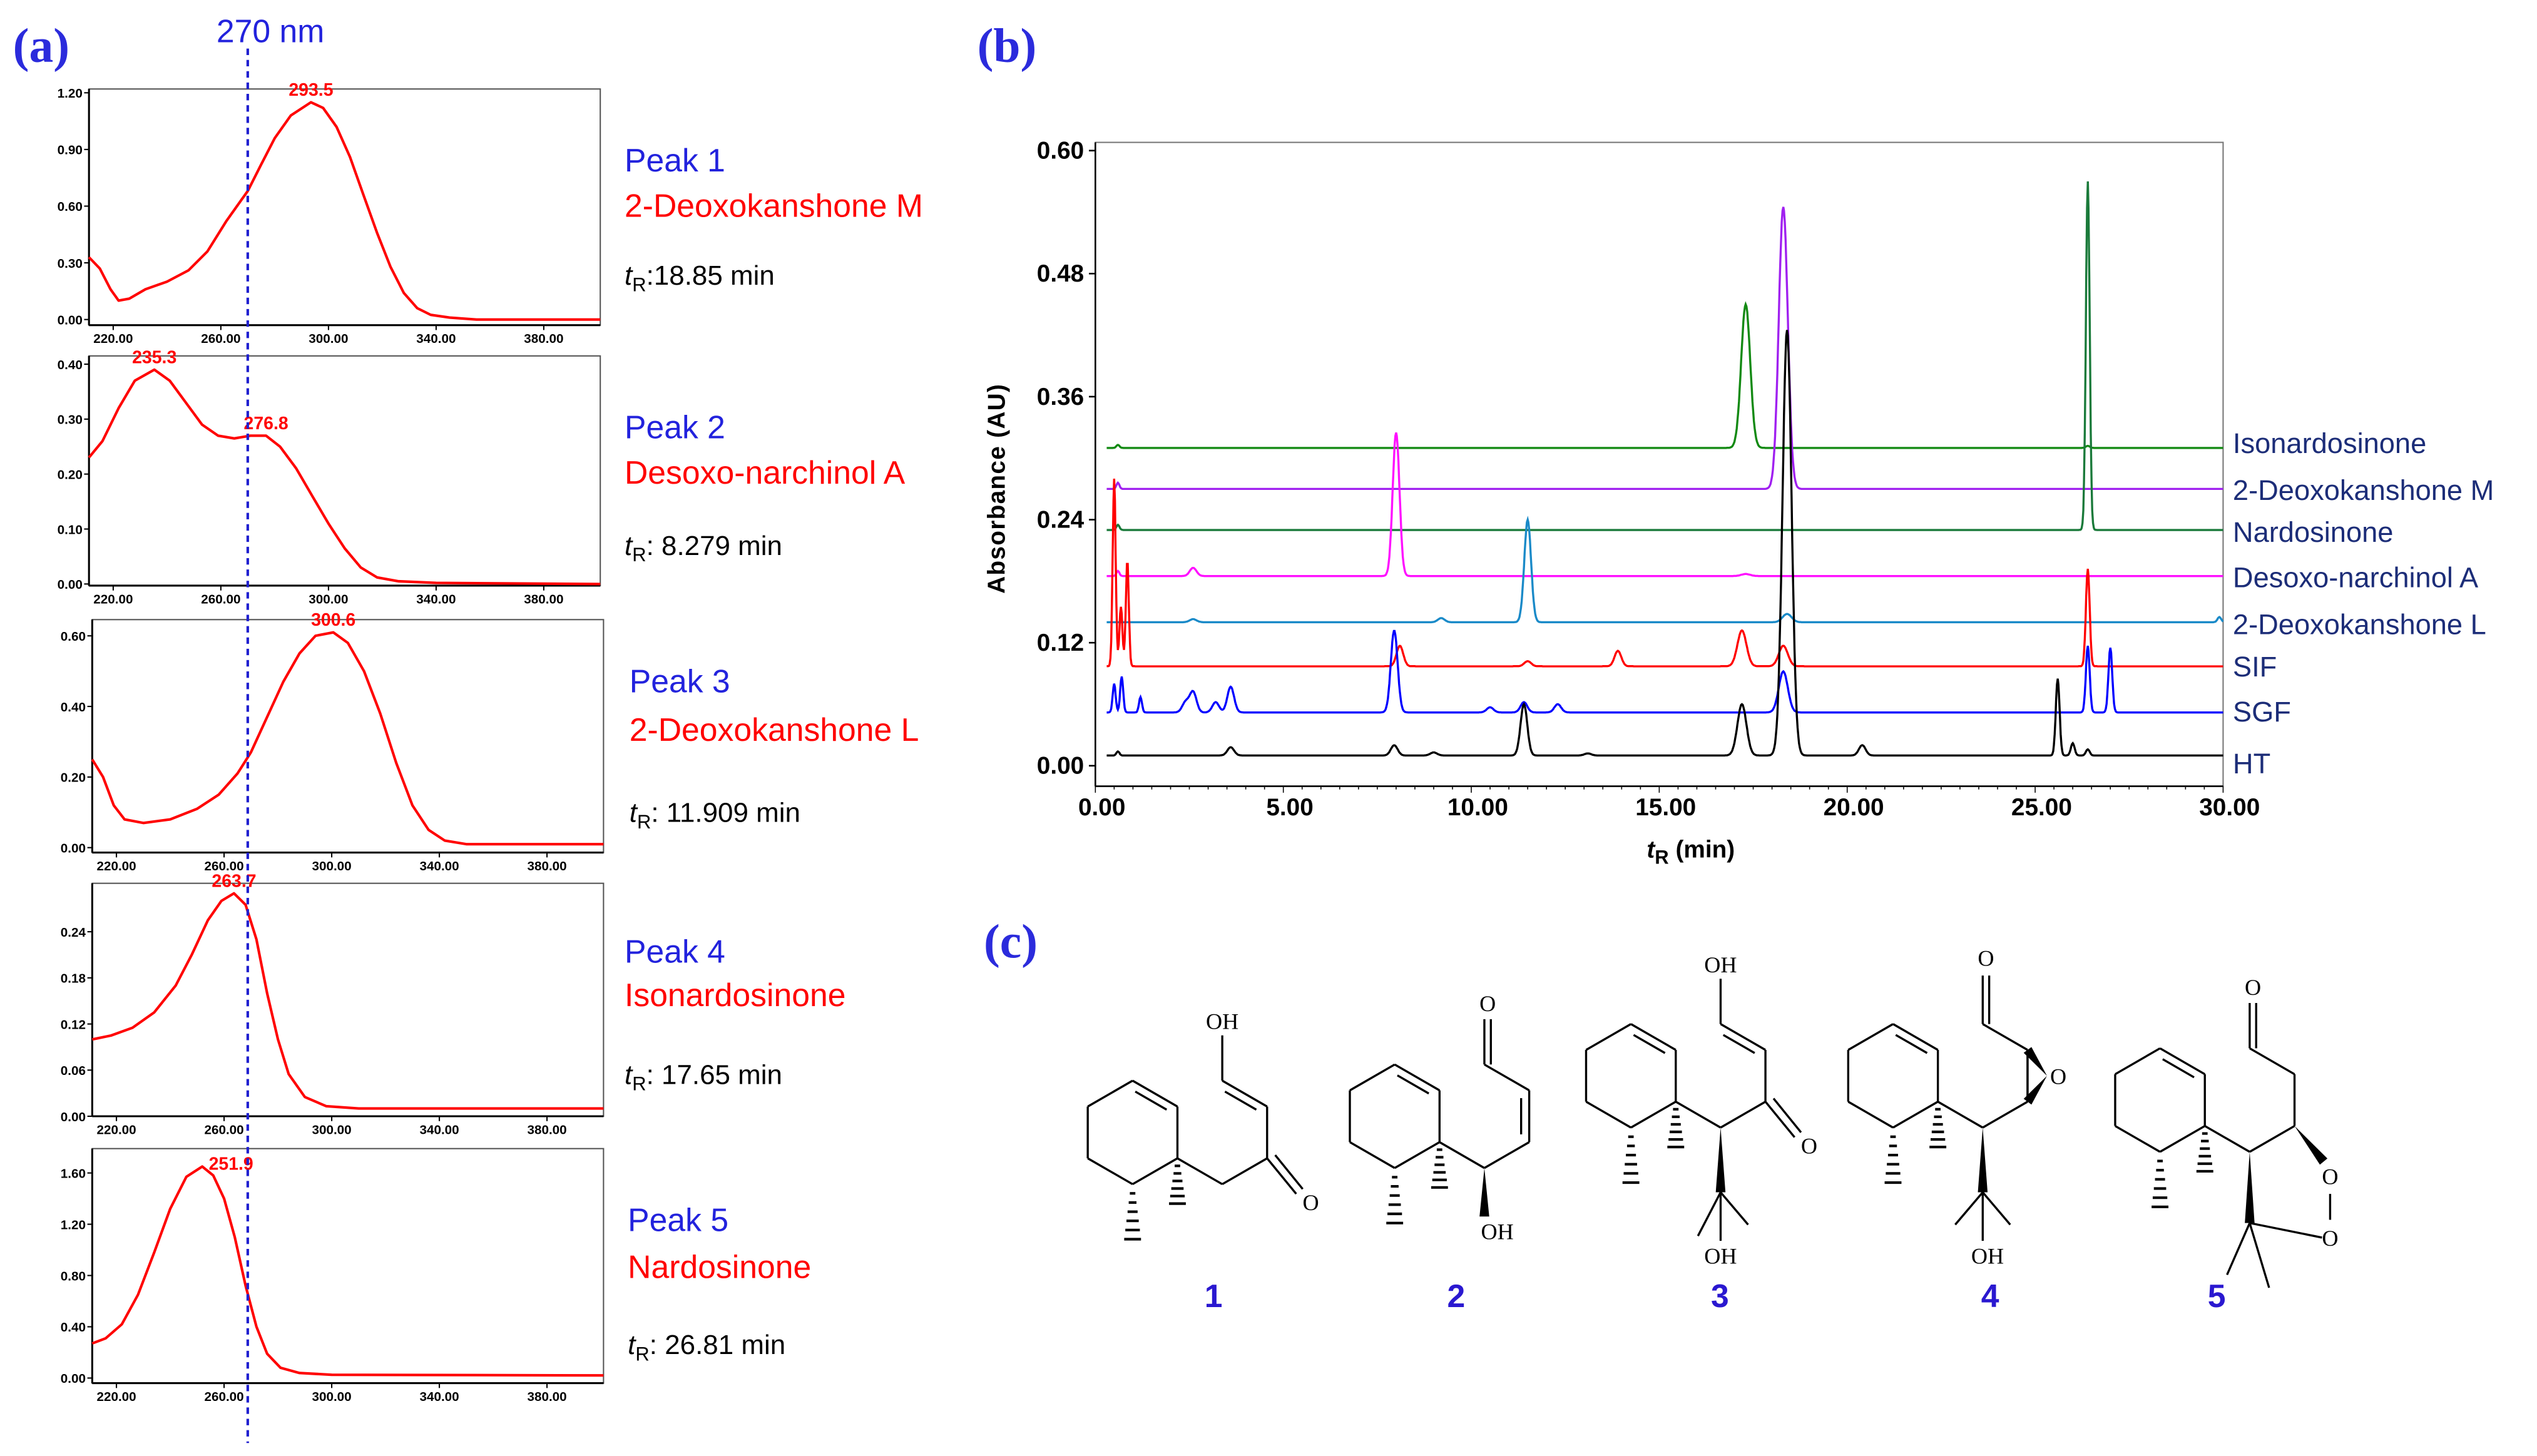  Describe the element at coordinates (333, 620) in the screenshot. I see `peak-wavelength-label: 300.6` at that location.